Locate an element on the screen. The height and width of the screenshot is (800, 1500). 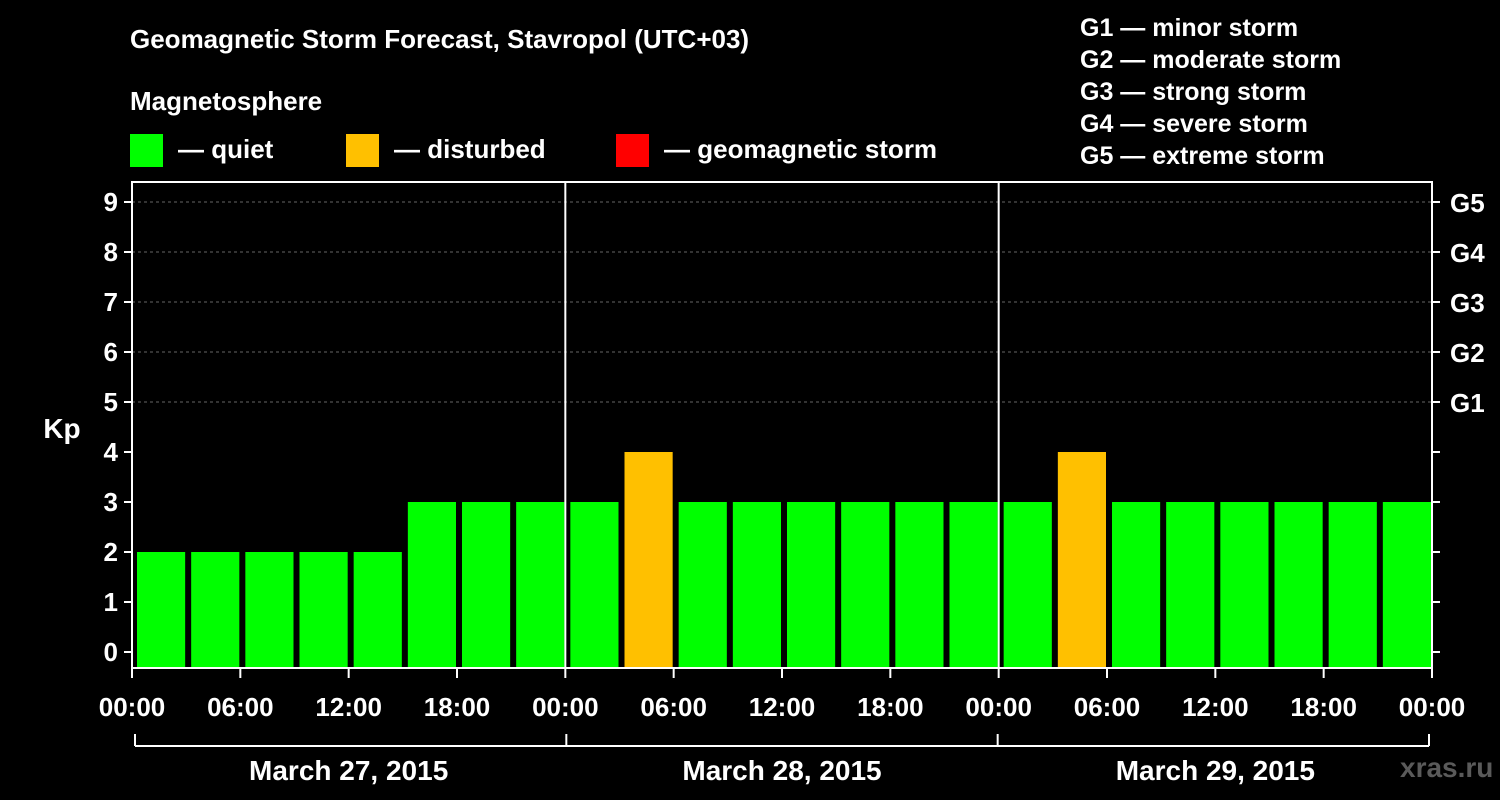
y-tick-label: 2 is located at coordinates (111, 552).